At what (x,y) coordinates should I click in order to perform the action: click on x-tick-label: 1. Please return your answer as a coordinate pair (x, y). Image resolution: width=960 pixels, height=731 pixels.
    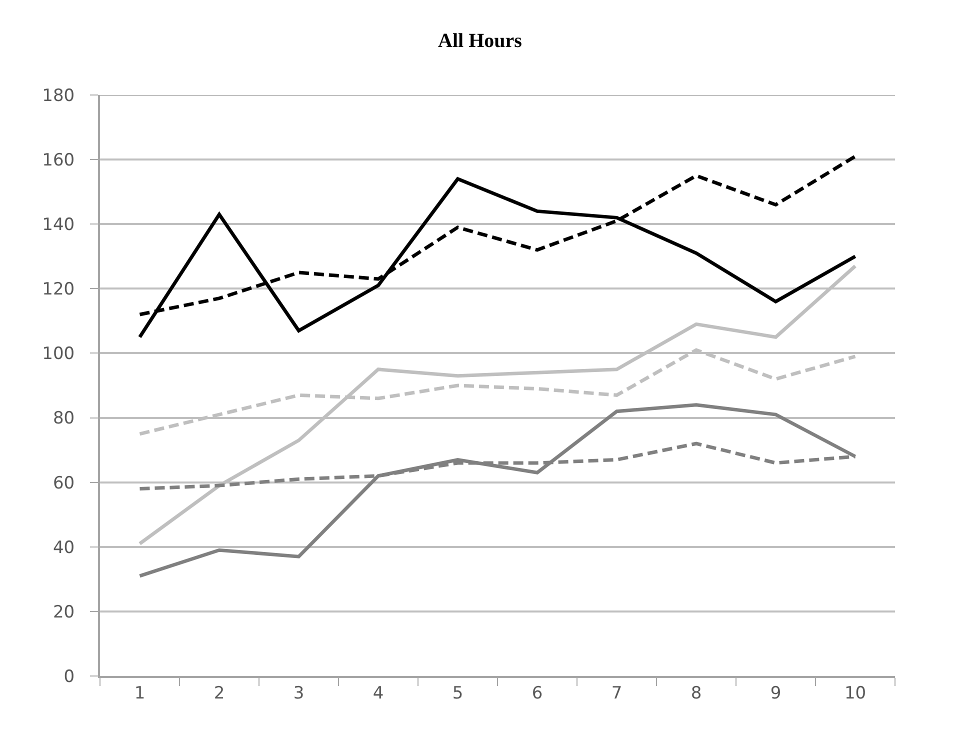
    Looking at the image, I should click on (140, 693).